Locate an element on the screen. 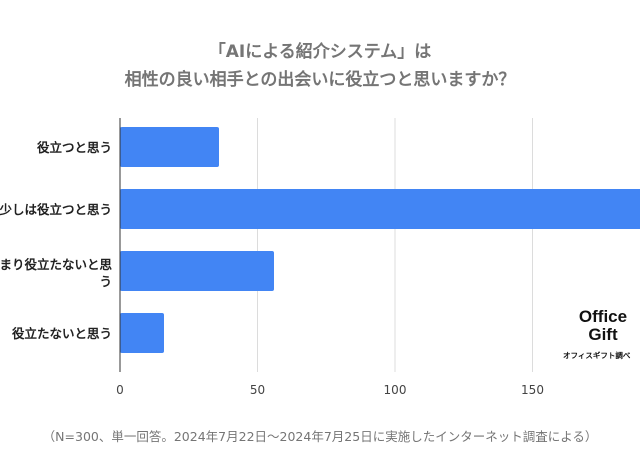 Image resolution: width=640 pixels, height=463 pixels. office-gift-logo: Office Gift オフィスギフト調べ is located at coordinates (597, 333).